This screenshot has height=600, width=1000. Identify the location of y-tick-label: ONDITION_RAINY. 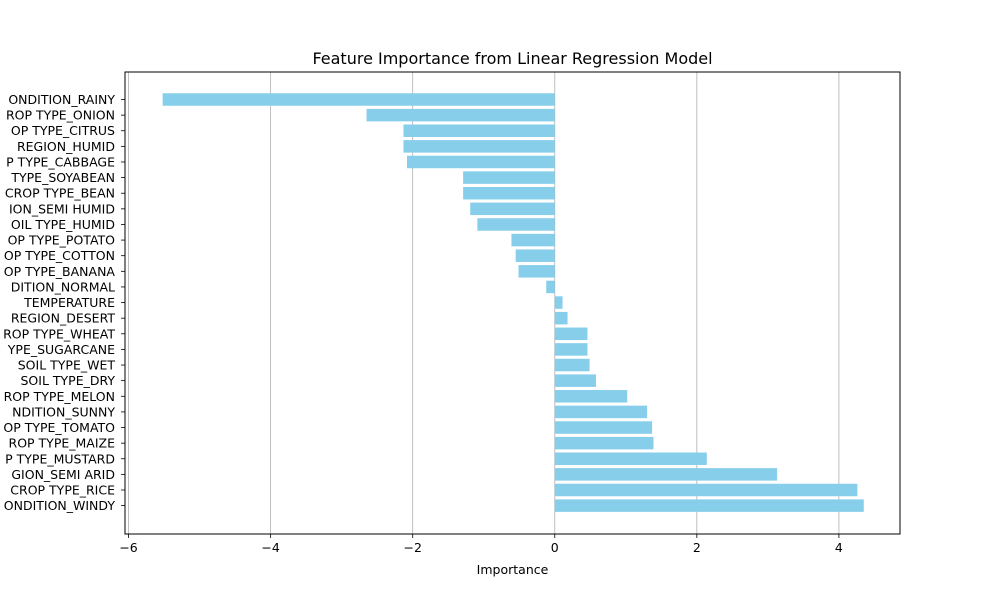
(61, 99).